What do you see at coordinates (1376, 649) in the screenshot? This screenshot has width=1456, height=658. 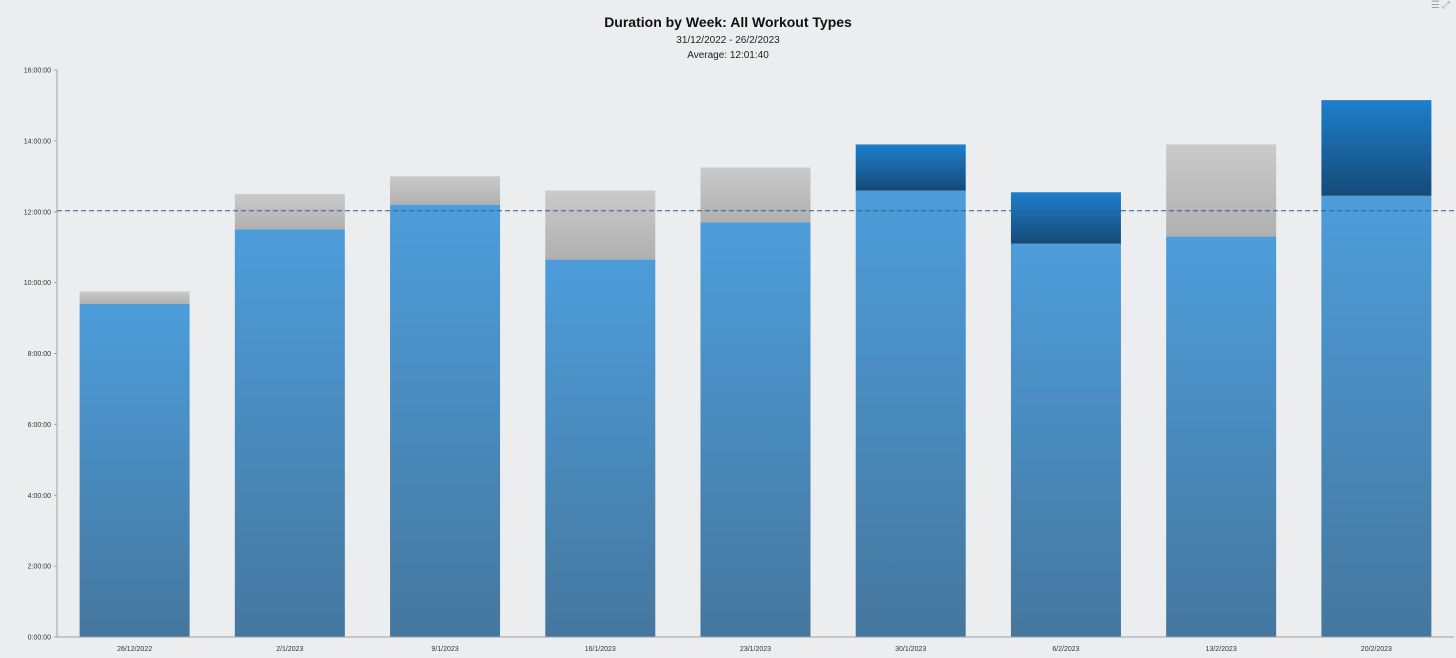 I see `x-tick-label: 20/2/2023` at bounding box center [1376, 649].